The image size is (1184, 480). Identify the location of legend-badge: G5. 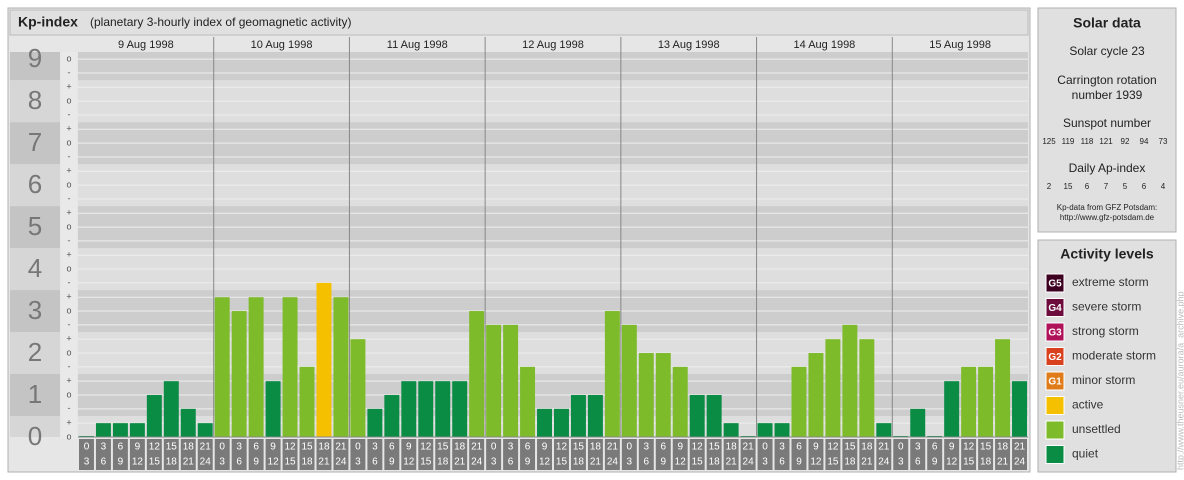
(1055, 284).